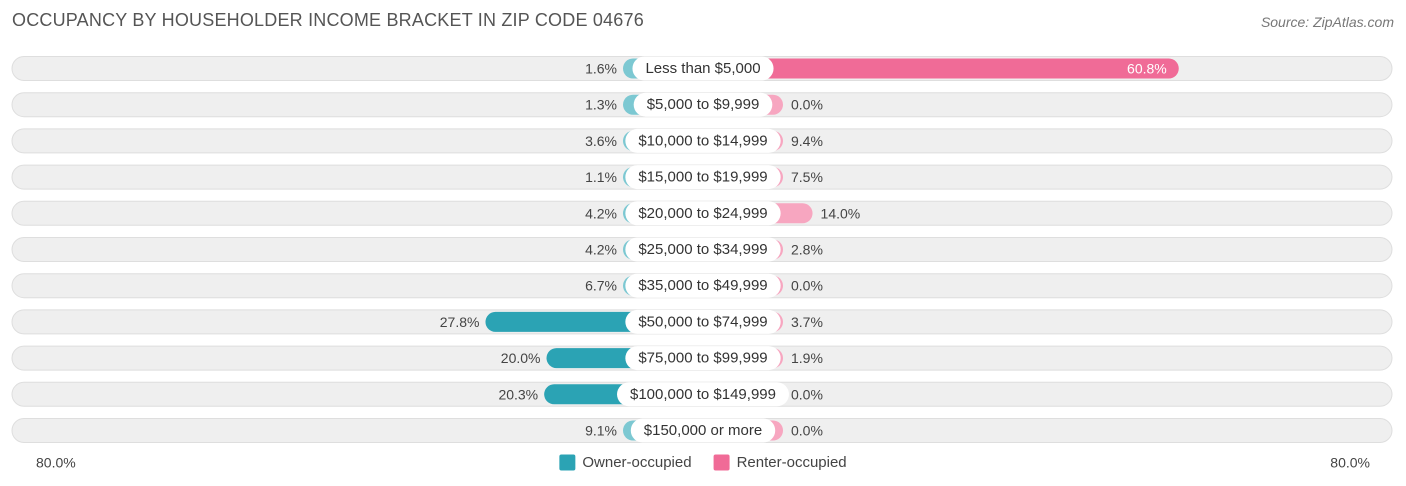  What do you see at coordinates (601, 69) in the screenshot?
I see `owner-value-label: 1.6%` at bounding box center [601, 69].